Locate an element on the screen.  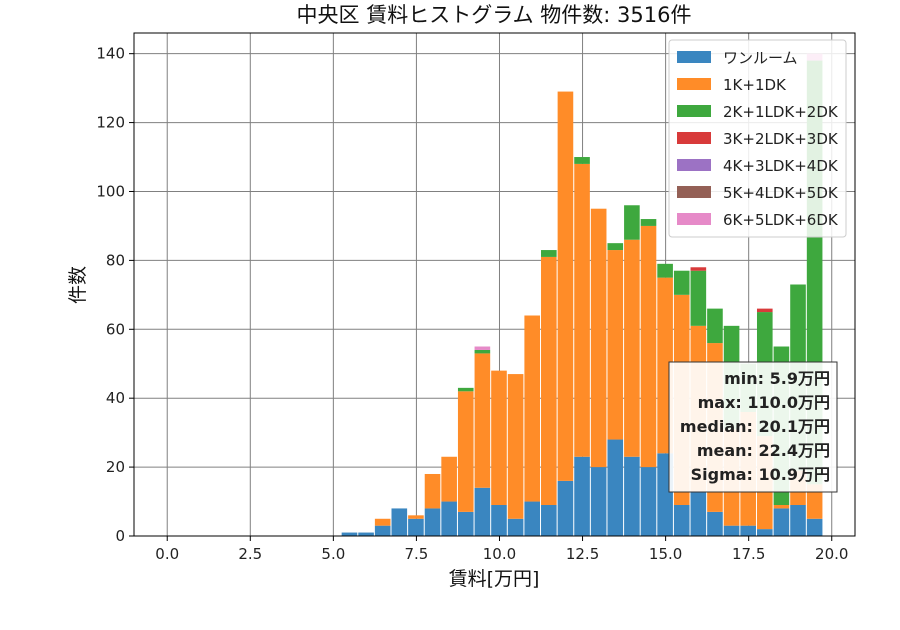
x-tick-label-7: 17.5 is located at coordinates (748, 554).